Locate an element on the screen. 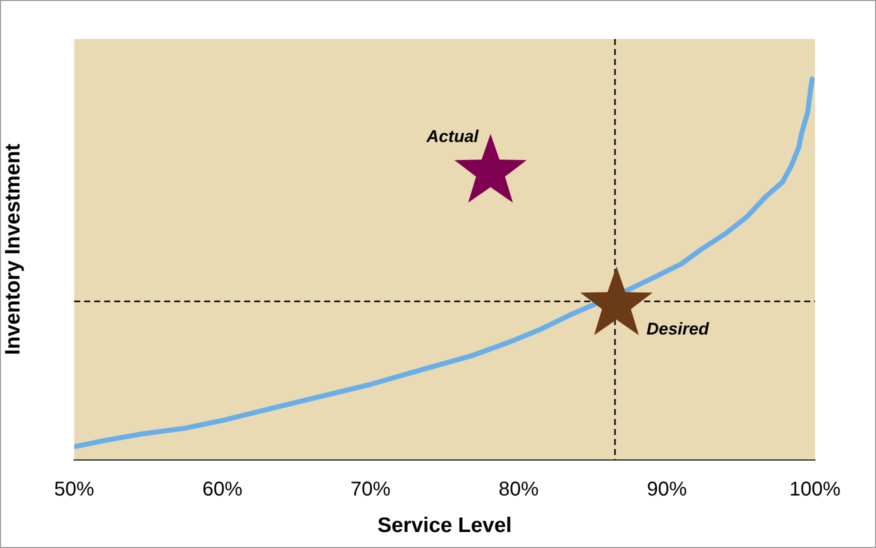  x-axis-title: Service Level is located at coordinates (444, 526).